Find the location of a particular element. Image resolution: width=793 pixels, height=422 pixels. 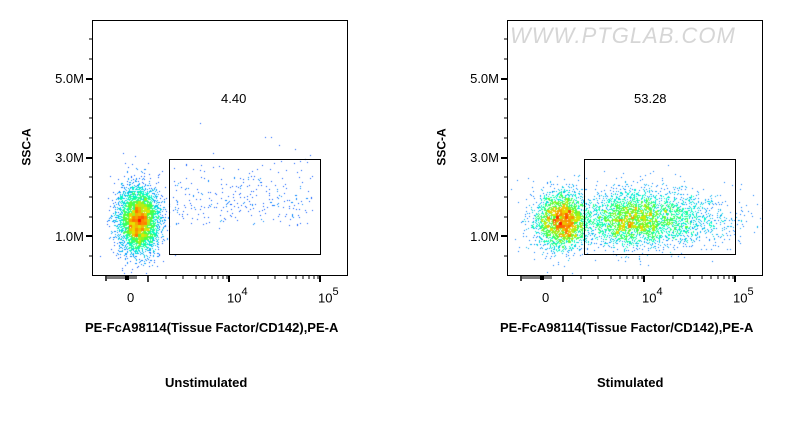

gate-percentage: 4.40 is located at coordinates (234, 98).